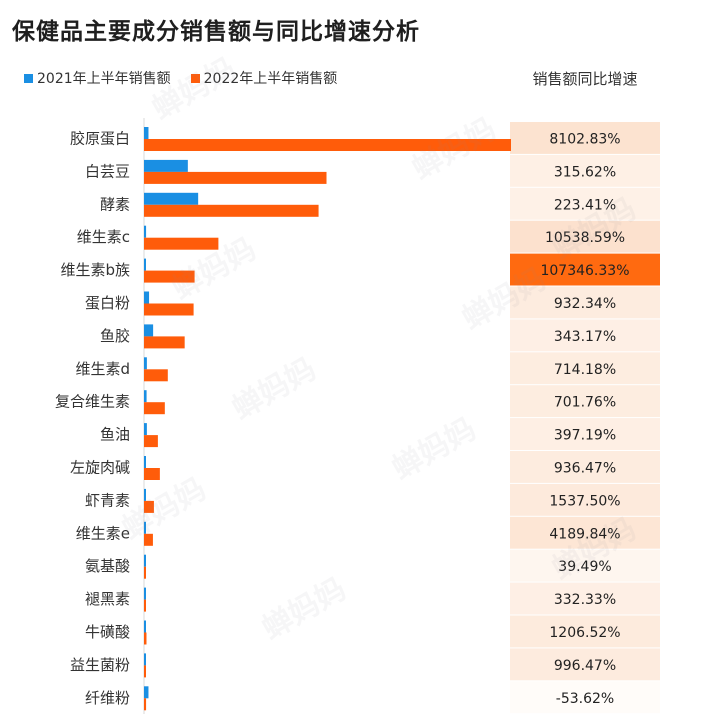 This screenshot has height=714, width=710. Describe the element at coordinates (92, 402) in the screenshot. I see `category-label: 复合维生素` at that location.